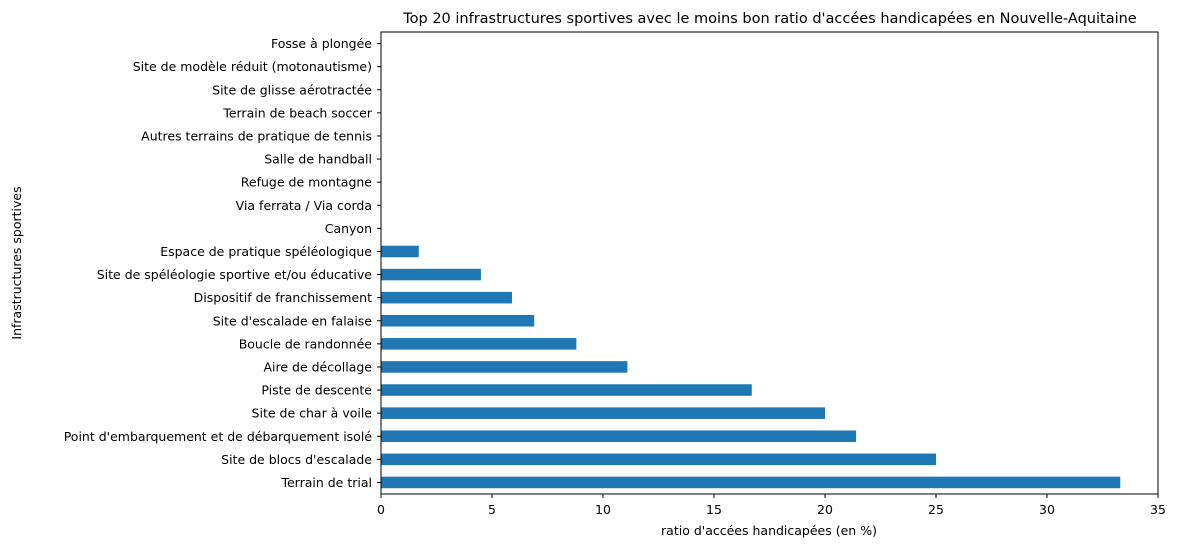 This screenshot has width=1199, height=548. Describe the element at coordinates (312, 413) in the screenshot. I see `y-tick-label: Site de char à voile` at that location.